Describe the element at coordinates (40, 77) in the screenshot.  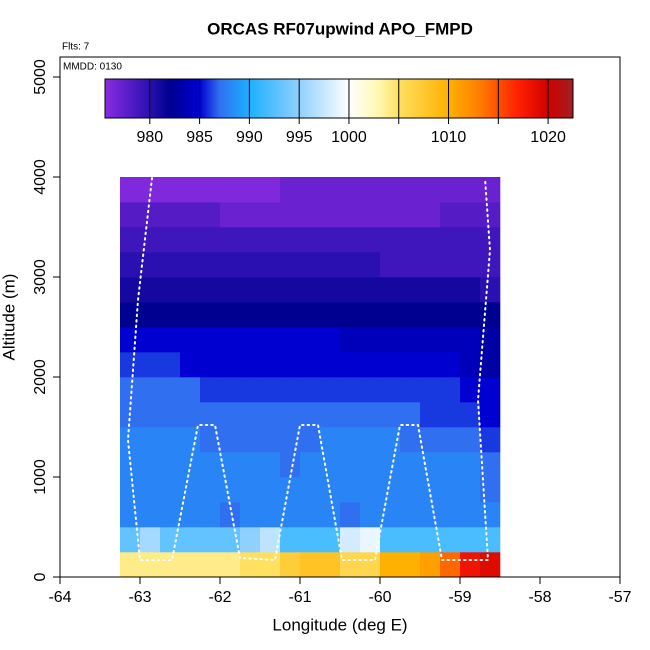
I see `y-tick-label: 5000` at that location.